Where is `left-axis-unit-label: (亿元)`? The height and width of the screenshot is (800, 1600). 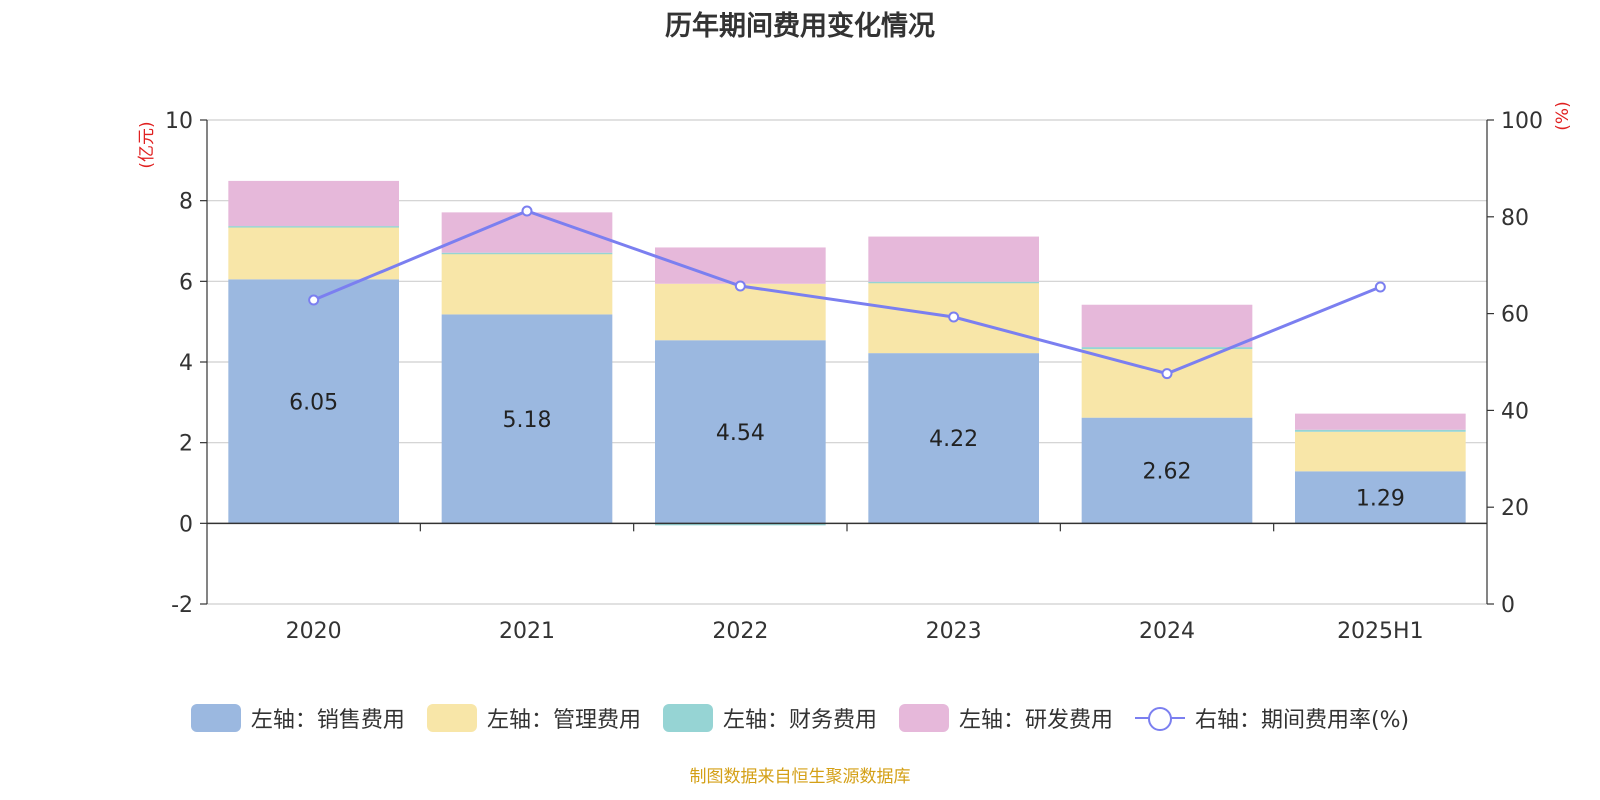 left-axis-unit-label: (亿元) is located at coordinates (147, 144).